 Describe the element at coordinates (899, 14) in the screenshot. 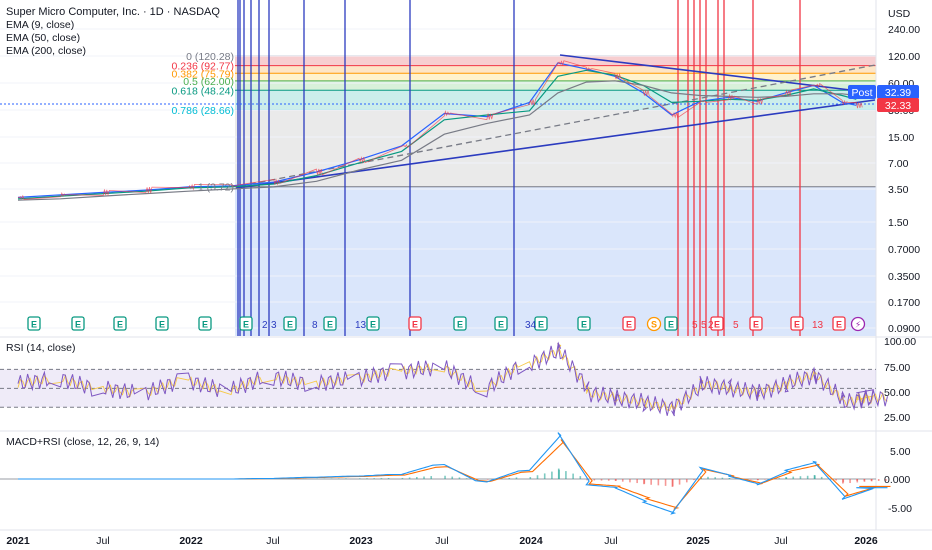

I see `currency-label: USD` at that location.